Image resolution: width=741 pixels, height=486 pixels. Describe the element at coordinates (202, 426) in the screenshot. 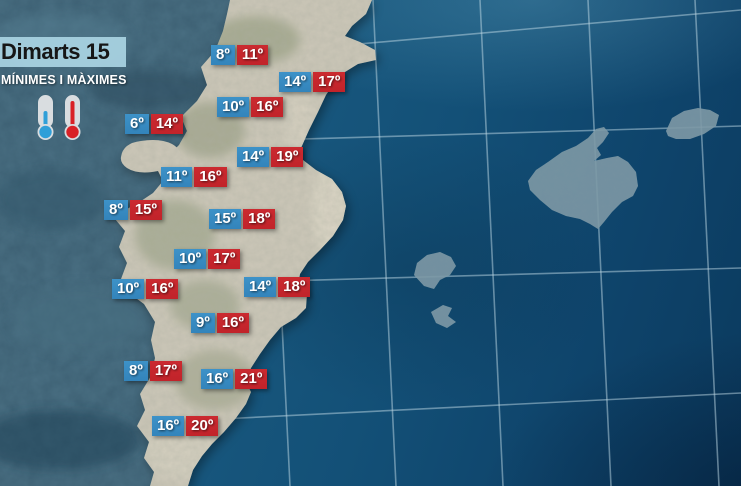

I see `max-temp: 20º` at that location.